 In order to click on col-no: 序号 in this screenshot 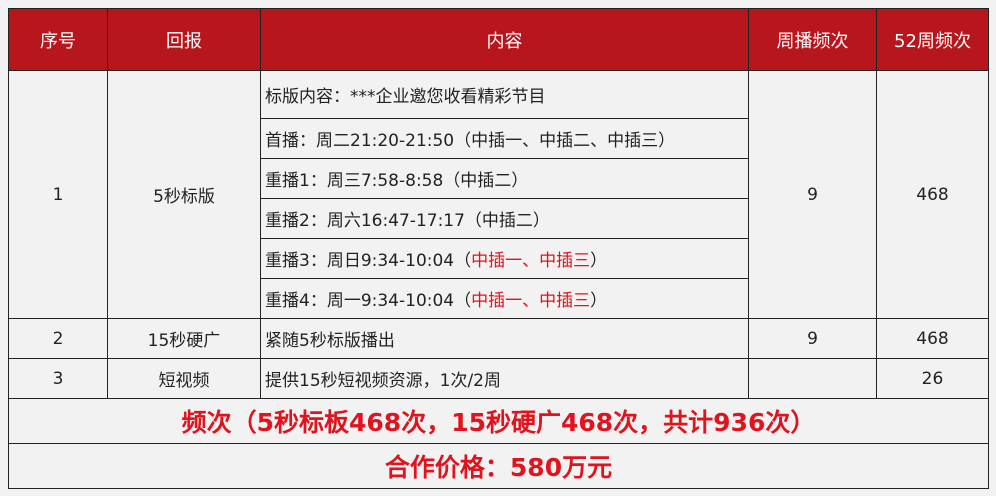, I will do `click(58, 39)`.